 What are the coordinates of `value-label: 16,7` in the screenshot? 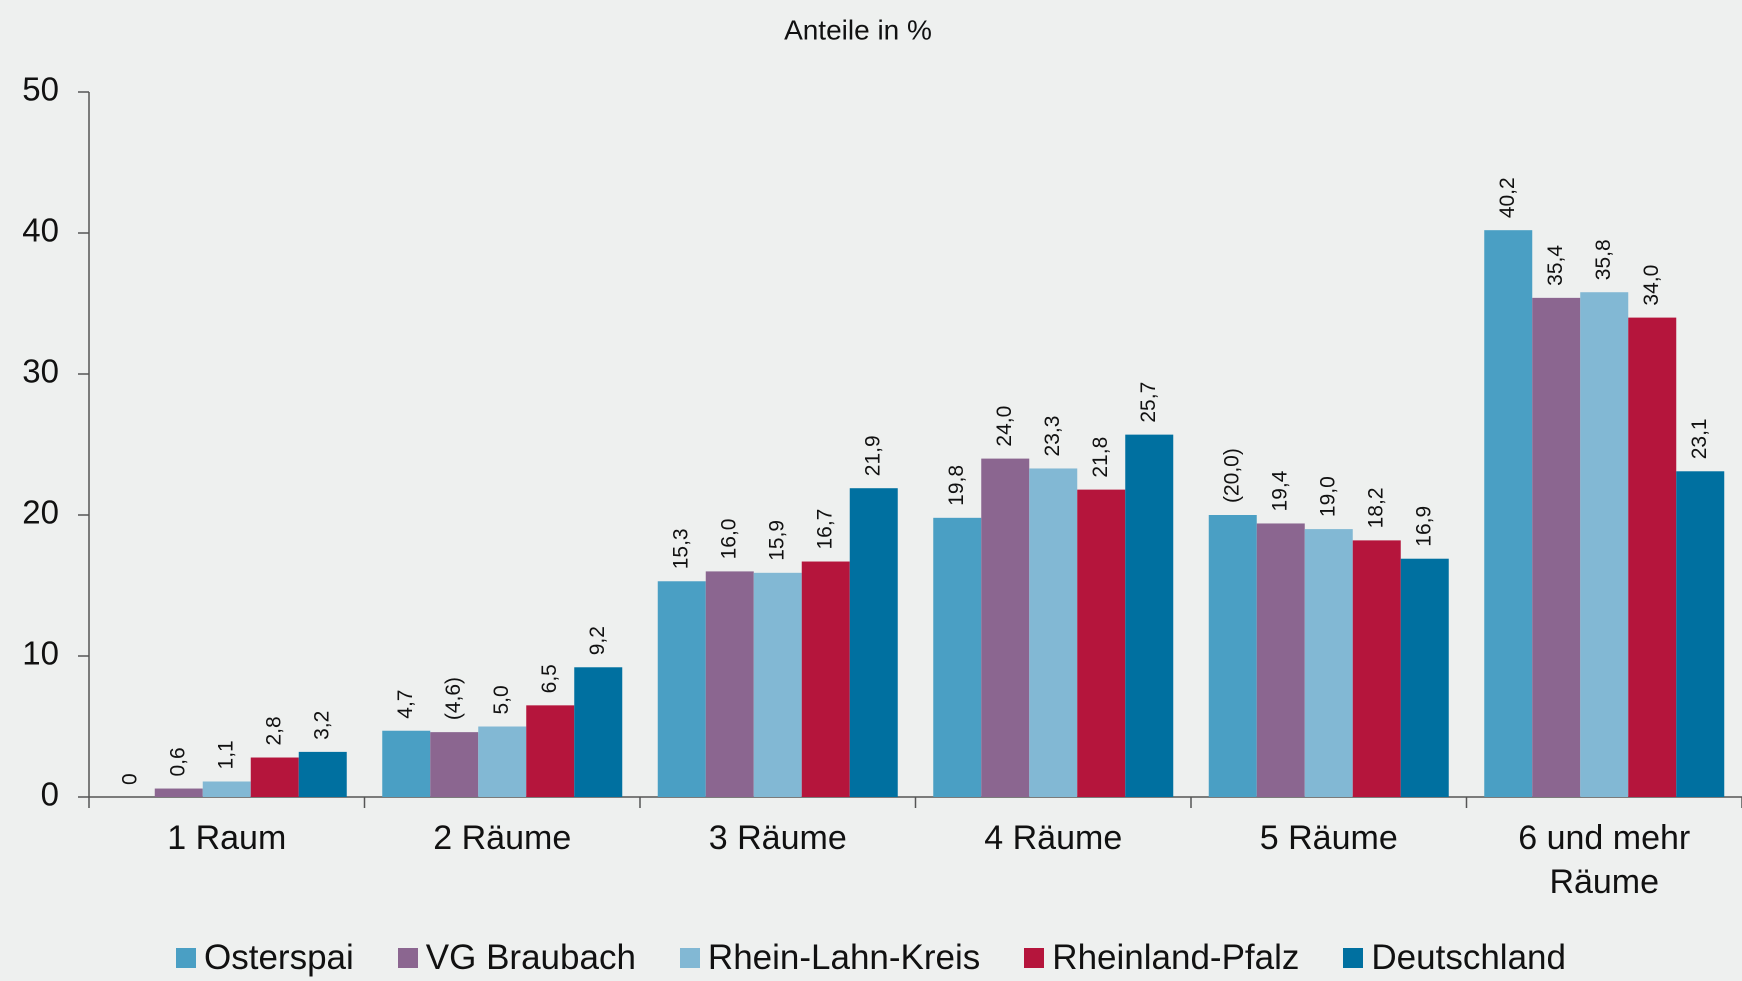 It's located at (824, 529).